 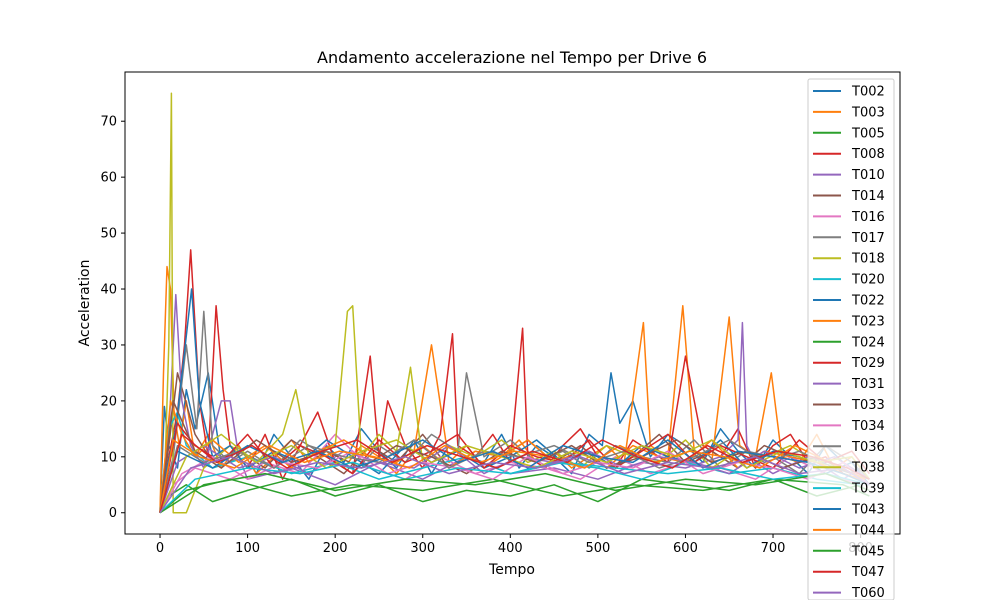 What do you see at coordinates (113, 513) in the screenshot?
I see `y-tick-label: 0` at bounding box center [113, 513].